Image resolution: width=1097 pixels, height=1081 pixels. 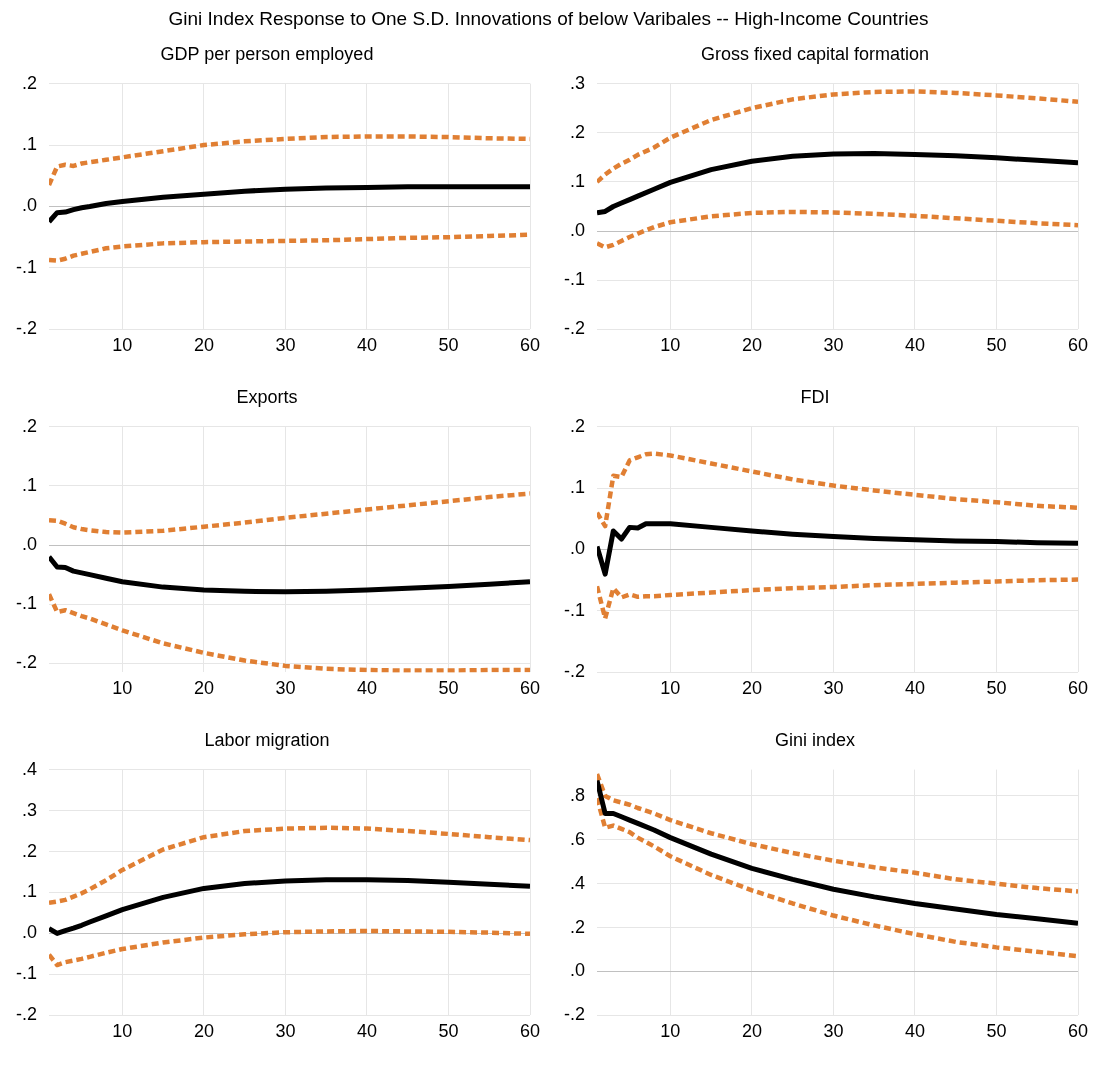 What do you see at coordinates (267, 53) in the screenshot?
I see `chart-title: GDP per person employed` at bounding box center [267, 53].